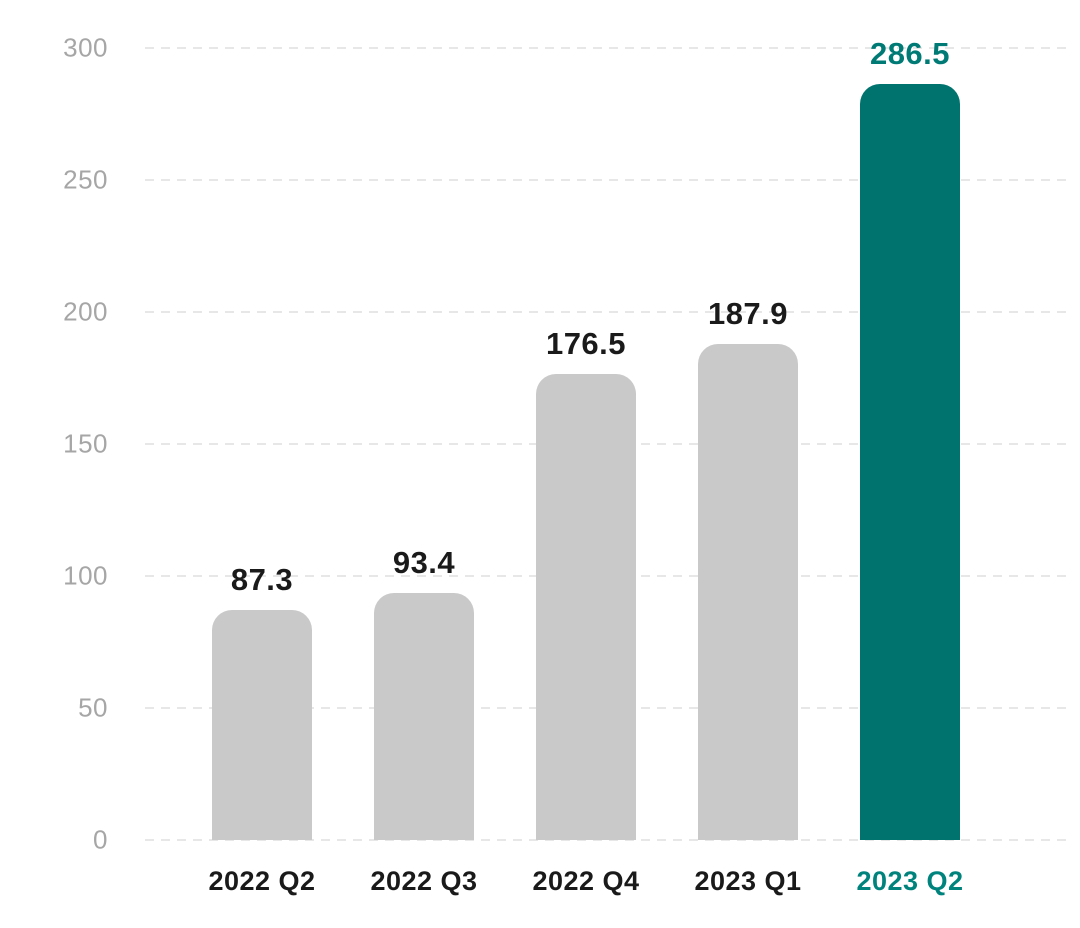  What do you see at coordinates (100, 839) in the screenshot?
I see `y-axis-tick-label: 0` at bounding box center [100, 839].